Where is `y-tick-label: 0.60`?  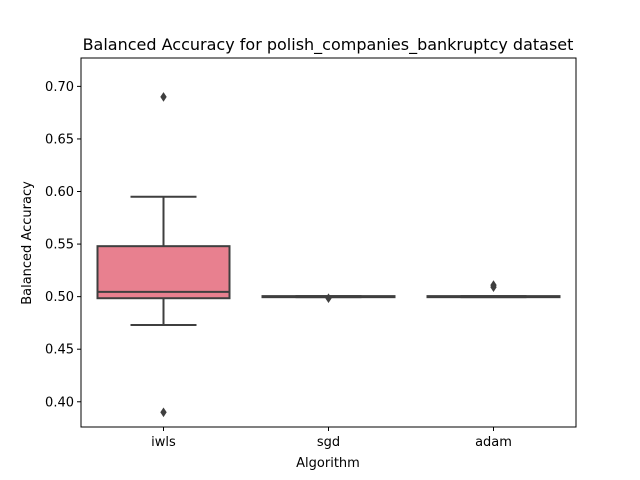 y-tick-label: 0.60 is located at coordinates (59, 192).